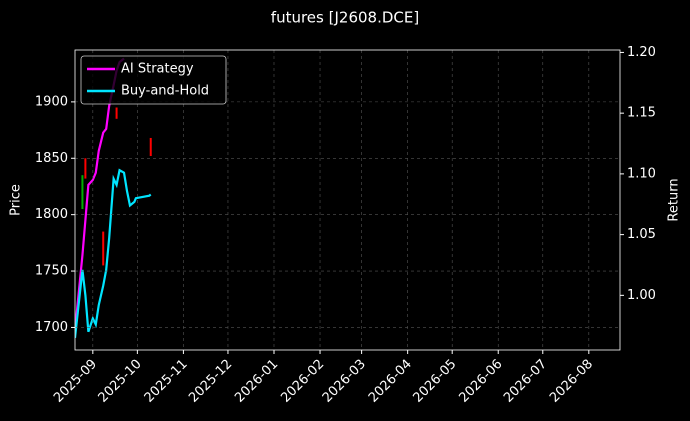  Describe the element at coordinates (674, 199) in the screenshot. I see `y2-axis-label: Return` at that location.